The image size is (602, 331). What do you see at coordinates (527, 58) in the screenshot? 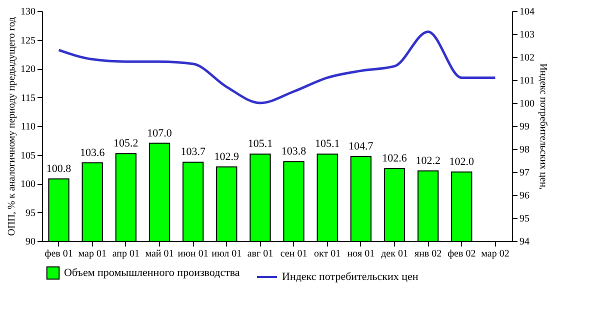
I see `y2-tick-label: 102` at bounding box center [527, 58].